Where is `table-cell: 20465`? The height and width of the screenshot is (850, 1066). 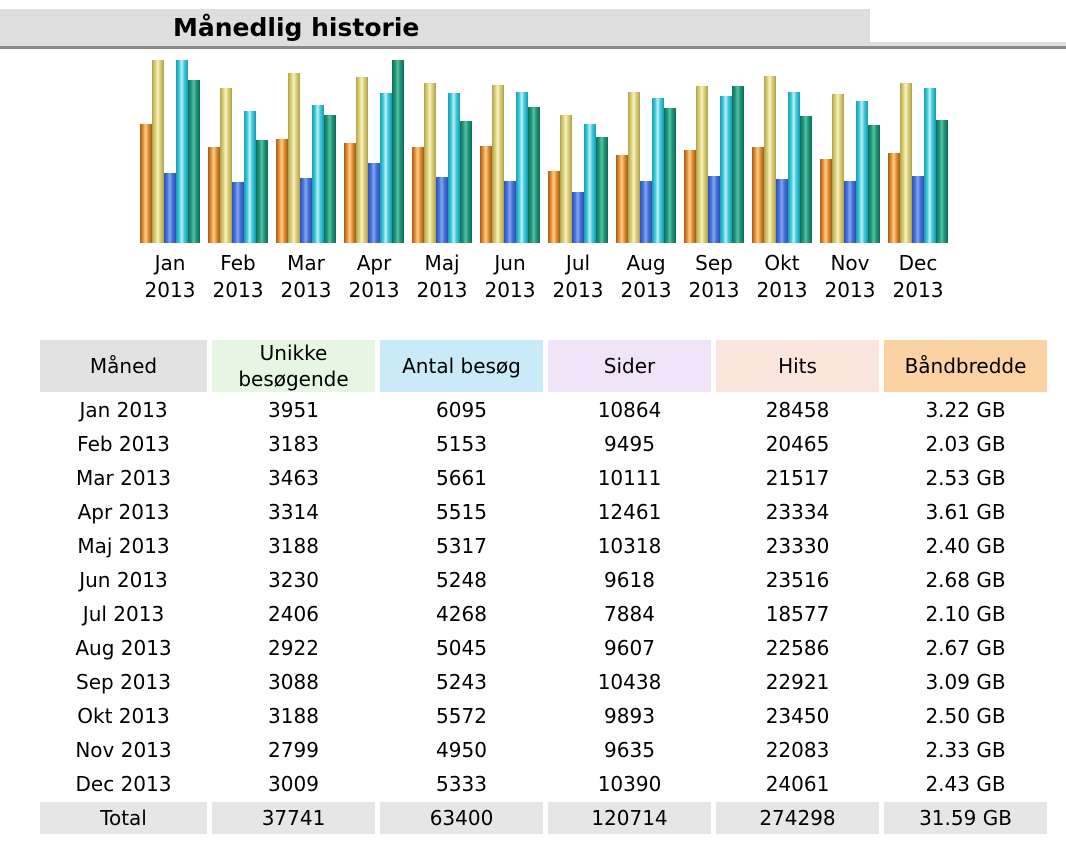 table-cell: 20465 is located at coordinates (797, 444).